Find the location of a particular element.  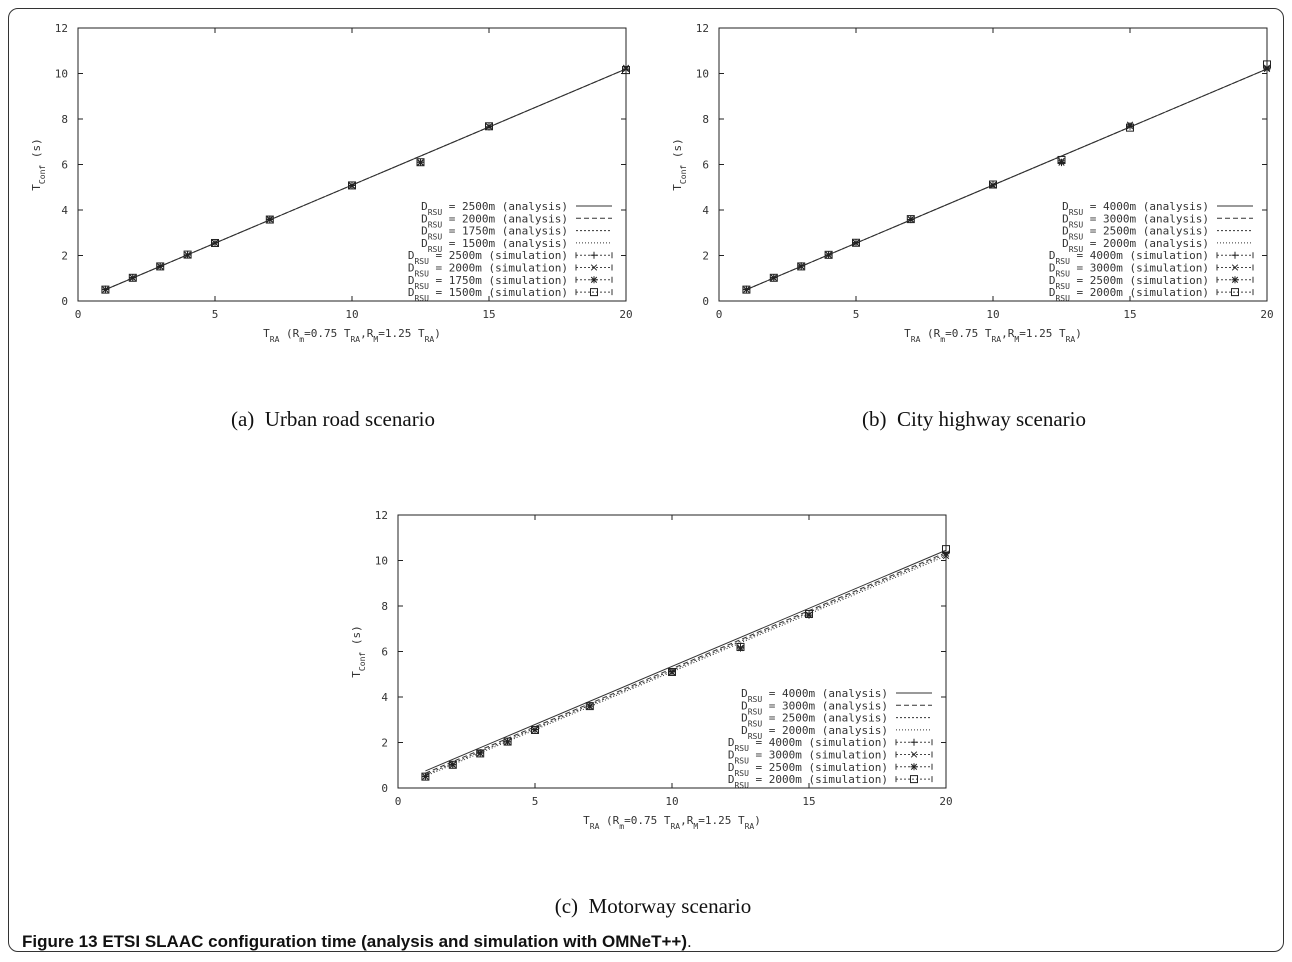

legend-label: DRSU = 1500m (simulation) is located at coordinates (488, 294).